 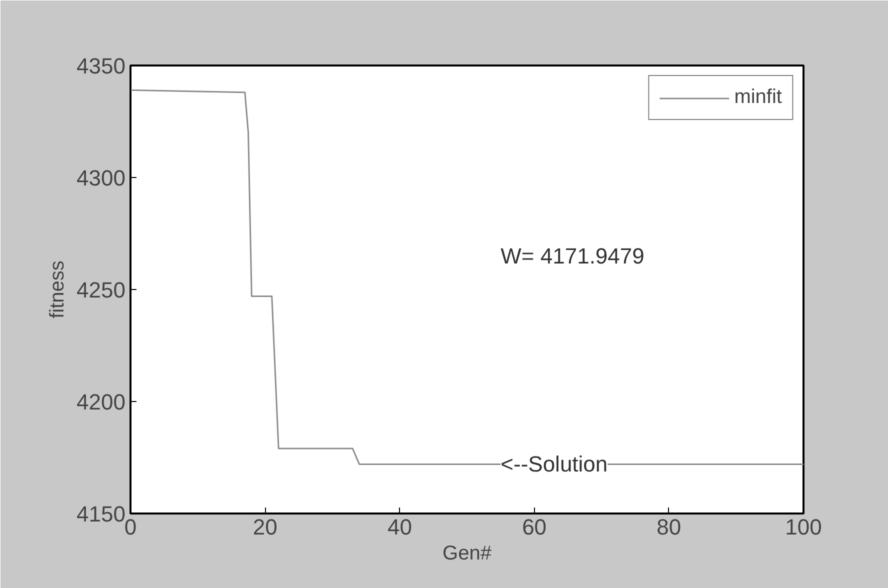 What do you see at coordinates (57, 289) in the screenshot?
I see `y-axis-title: fitness` at bounding box center [57, 289].